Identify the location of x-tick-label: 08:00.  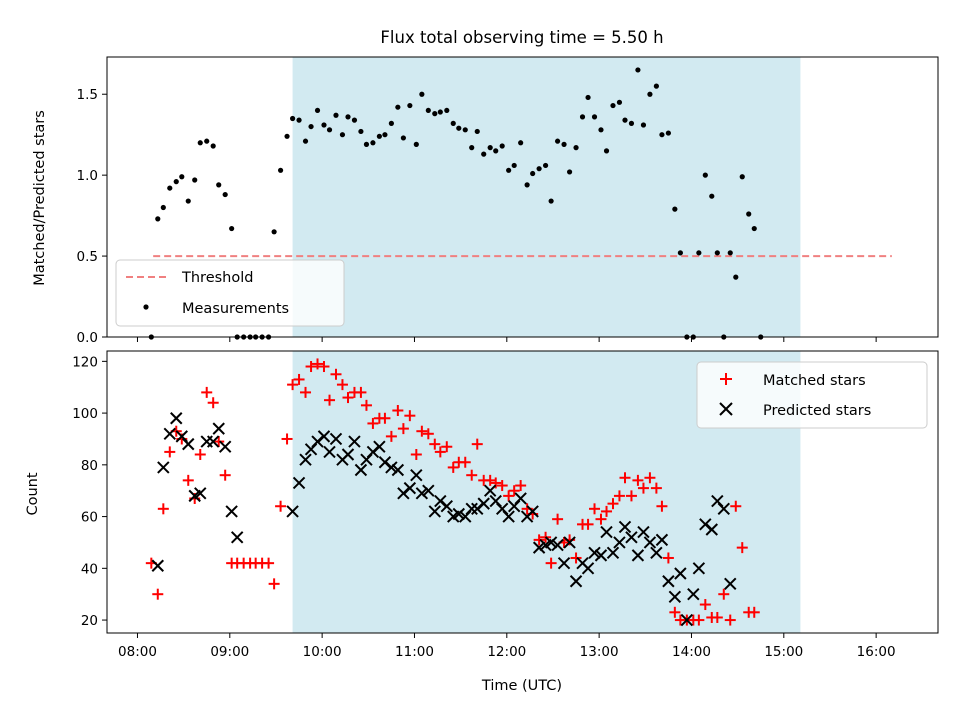
(137, 652).